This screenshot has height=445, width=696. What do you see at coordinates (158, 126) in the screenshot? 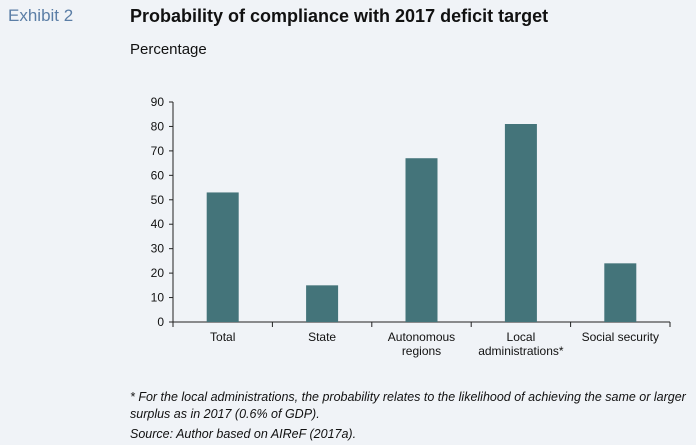
I see `y-tick-label: 80` at bounding box center [158, 126].